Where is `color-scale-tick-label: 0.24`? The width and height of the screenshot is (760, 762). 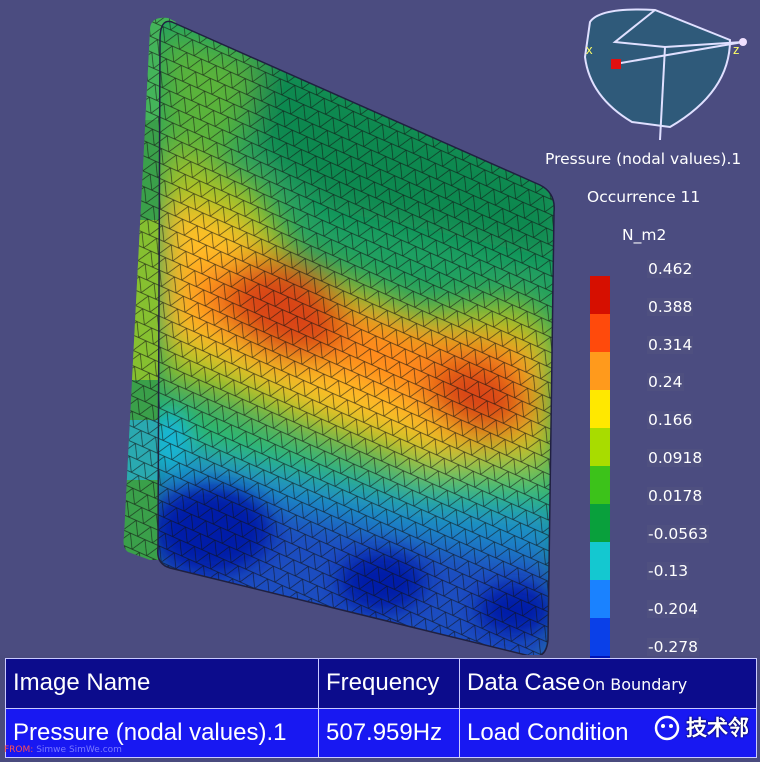 color-scale-tick-label: 0.24 is located at coordinates (665, 382).